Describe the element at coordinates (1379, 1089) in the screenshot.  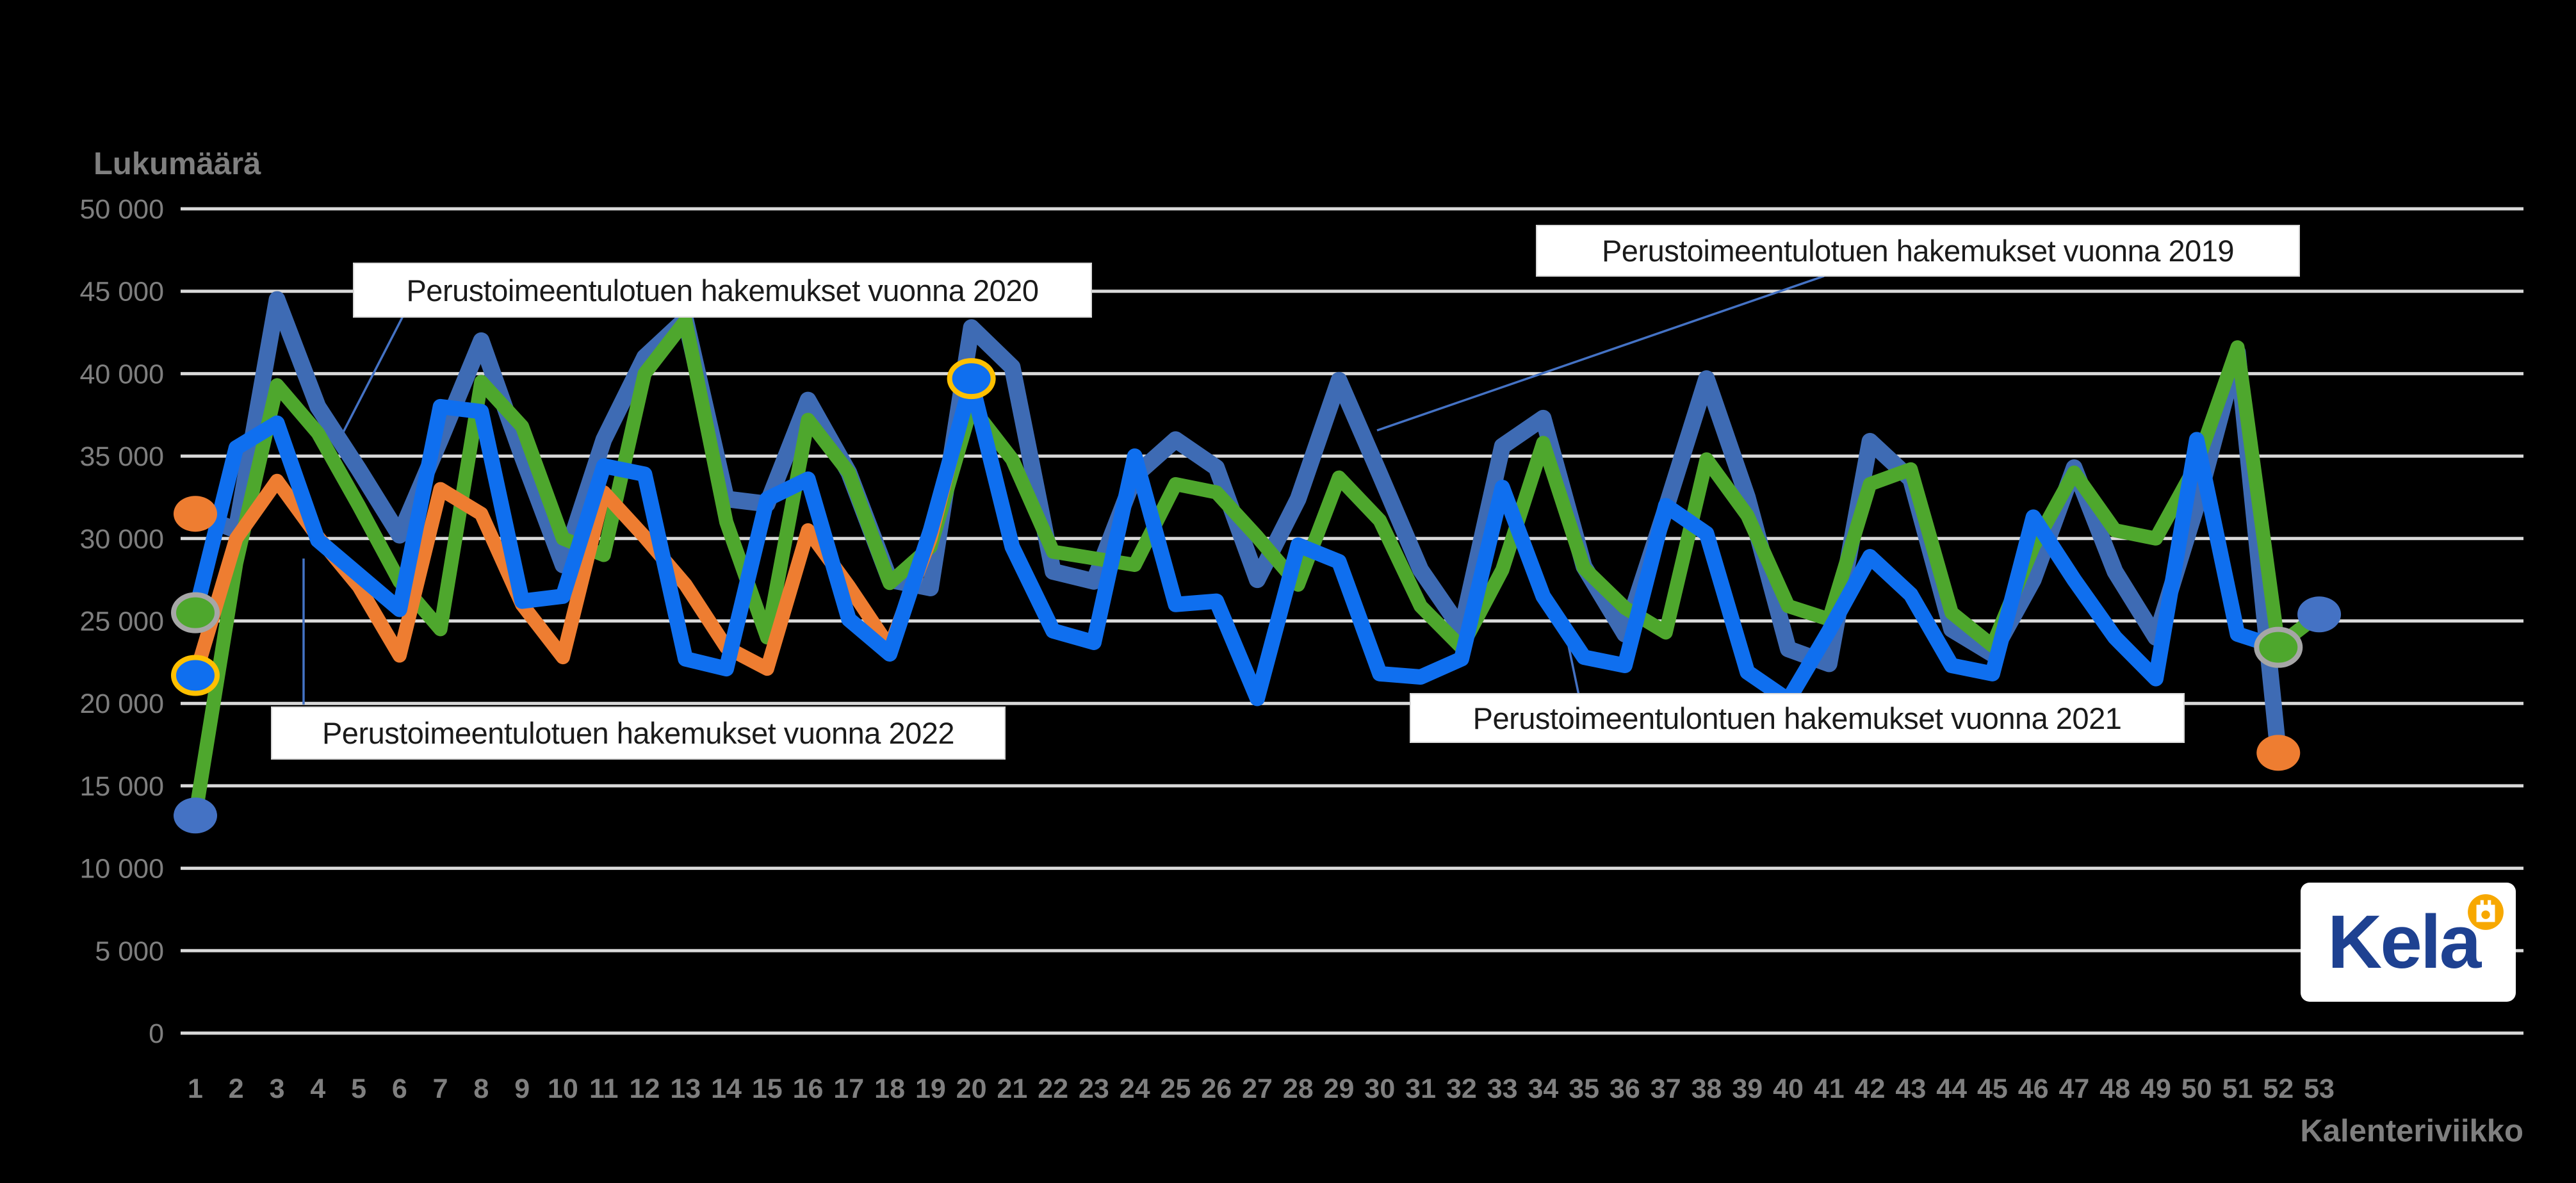
I see `x-tick-label: 30` at that location.